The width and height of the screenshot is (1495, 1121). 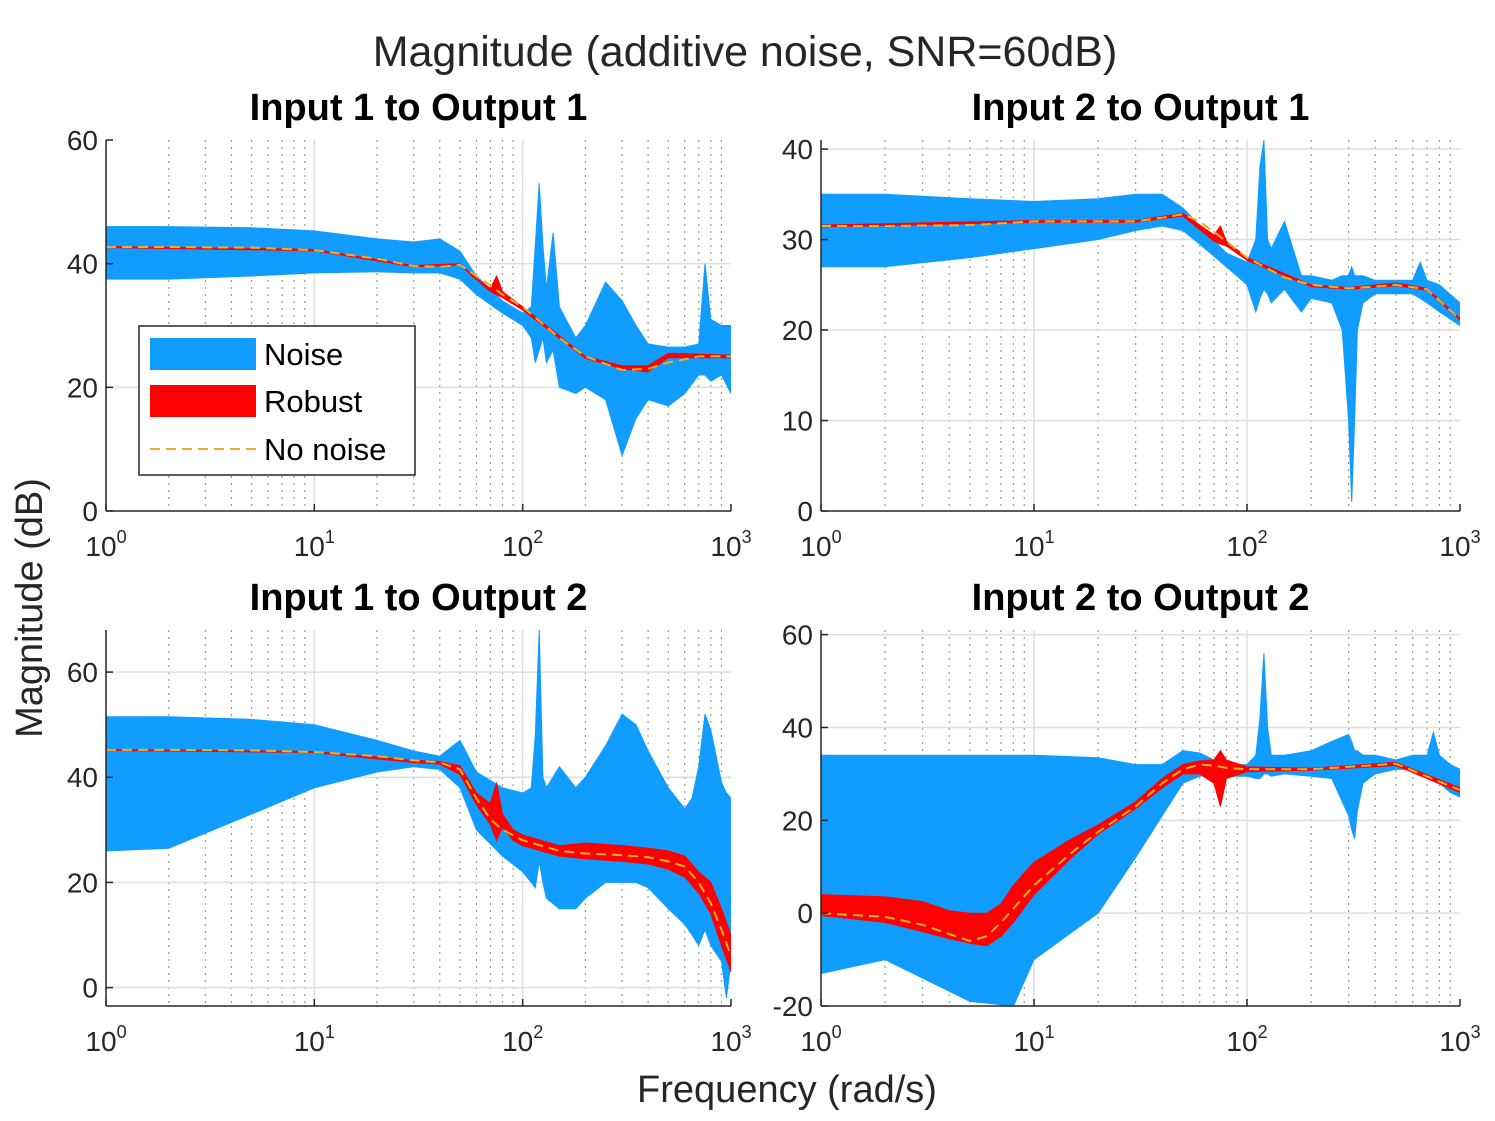 What do you see at coordinates (419, 598) in the screenshot?
I see `subplot-title-in1-out2: Input 1 to Output 2` at bounding box center [419, 598].